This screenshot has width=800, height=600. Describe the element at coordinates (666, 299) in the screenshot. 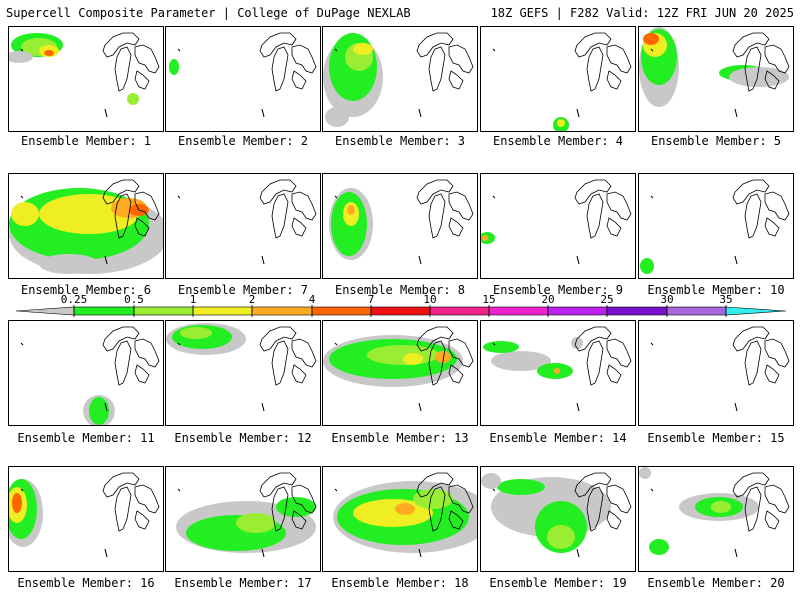

I see `colorbar-tick-label: 30` at that location.